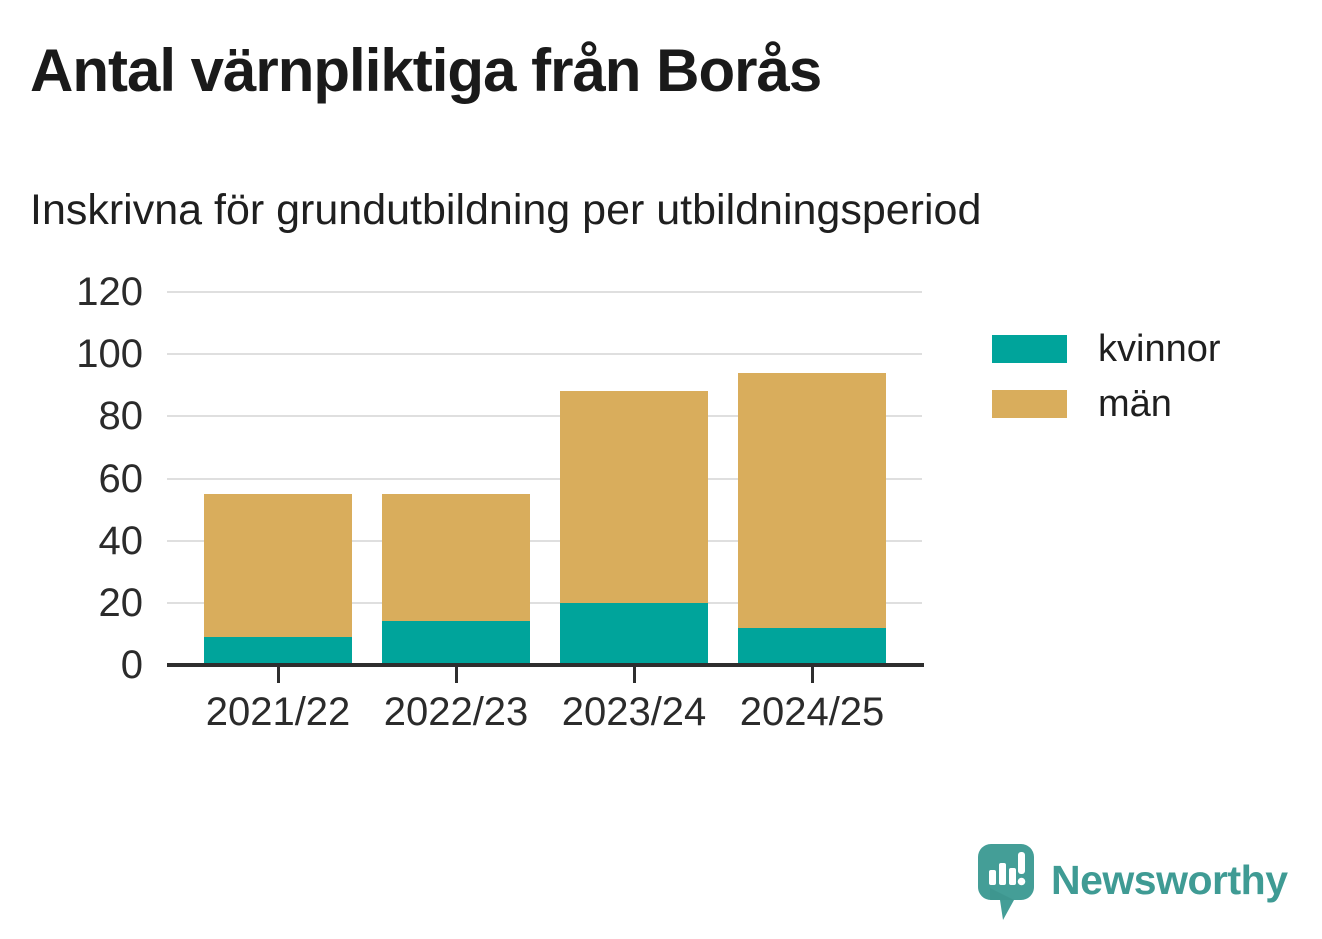 This screenshot has height=939, width=1322. I want to click on x-axis-line, so click(545, 665).